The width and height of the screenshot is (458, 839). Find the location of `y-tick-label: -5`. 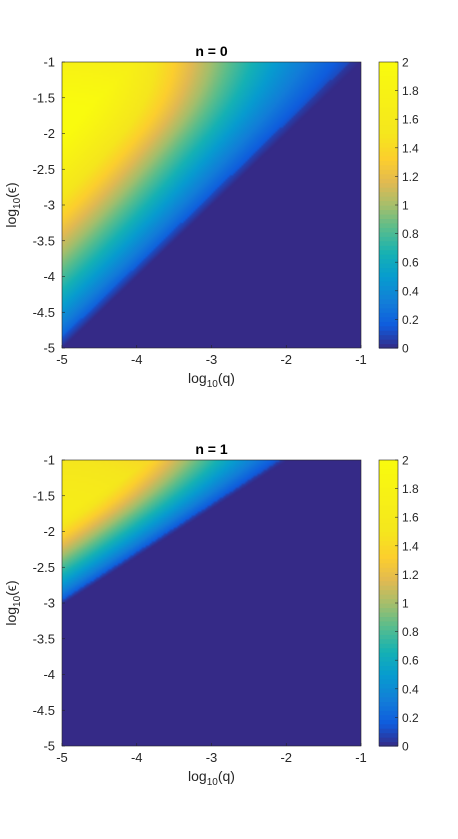

y-tick-label: -5 is located at coordinates (49, 746).